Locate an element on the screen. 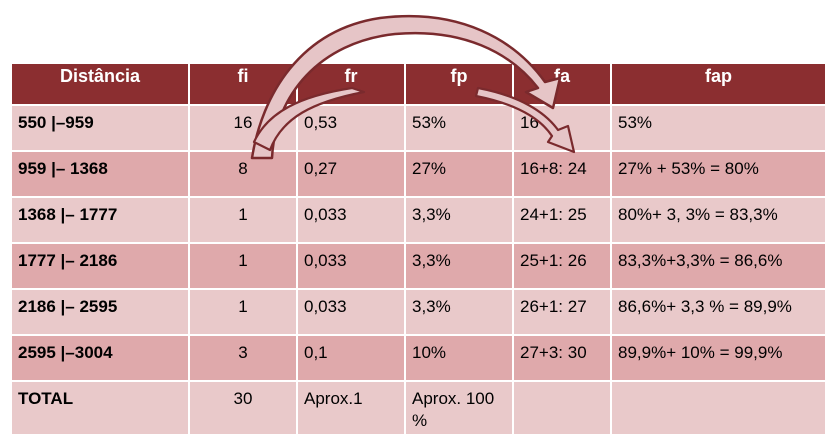 Image resolution: width=831 pixels, height=445 pixels. cell-fap: 86,6%+ 3,3 % = 89,9% is located at coordinates (718, 312).